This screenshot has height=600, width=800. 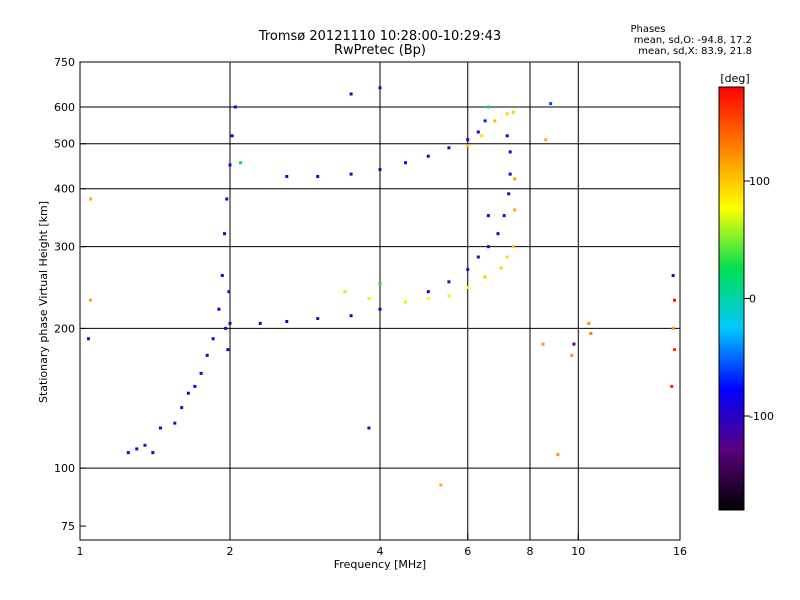 What do you see at coordinates (752, 299) in the screenshot?
I see `colorbar-tick-label: 0` at bounding box center [752, 299].